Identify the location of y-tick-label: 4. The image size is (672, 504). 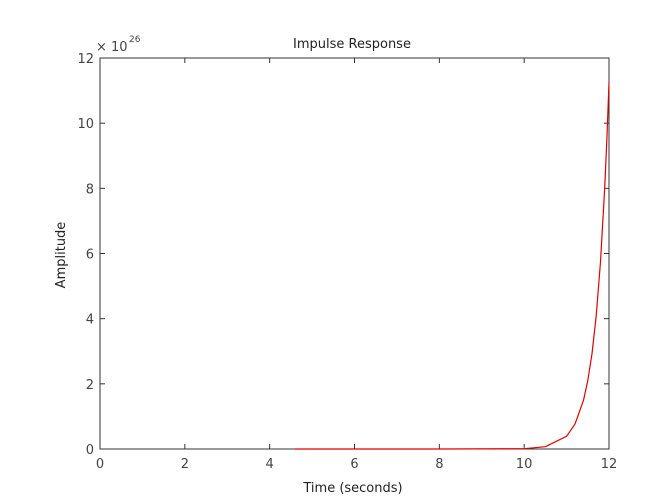
(90, 320).